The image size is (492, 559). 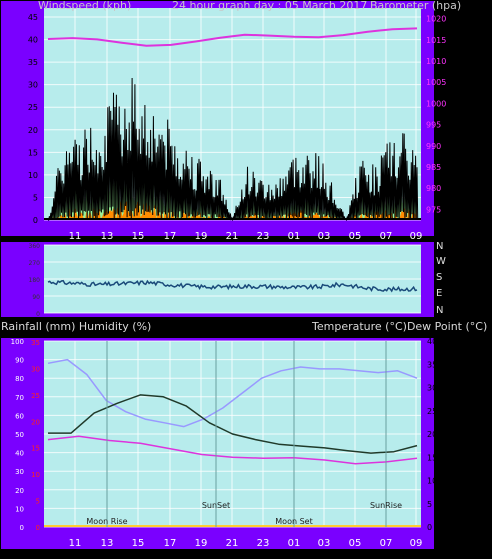 What do you see at coordinates (35, 396) in the screenshot?
I see `rainfall-y-tick: 25` at bounding box center [35, 396].